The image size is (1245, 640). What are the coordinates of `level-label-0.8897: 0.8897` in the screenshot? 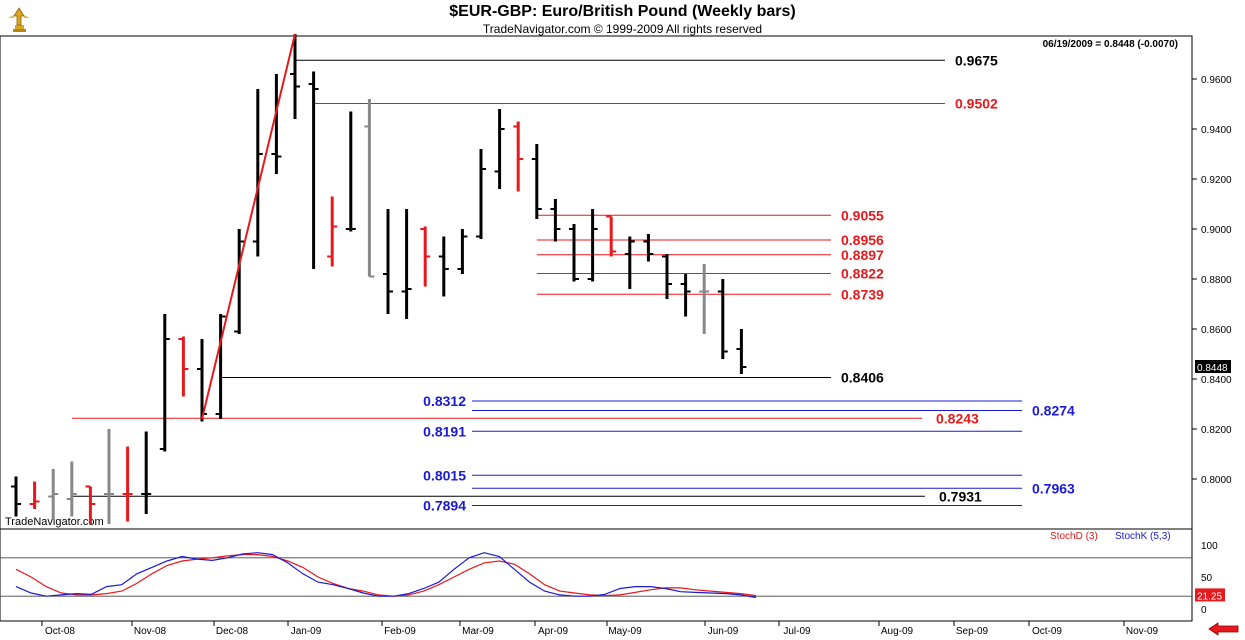 It's located at (862, 255).